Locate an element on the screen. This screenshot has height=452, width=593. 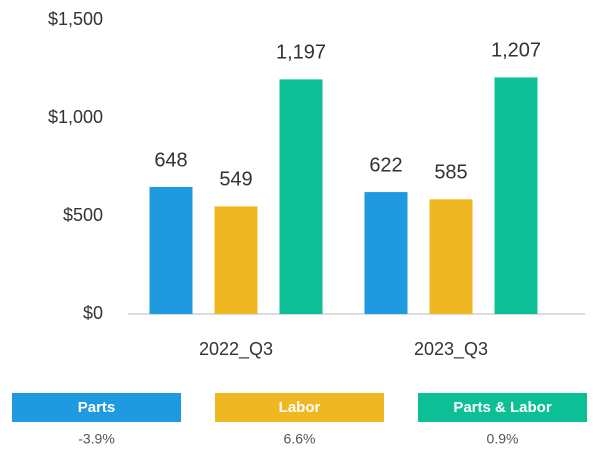
y-tick-label: $1,000 is located at coordinates (75, 117).